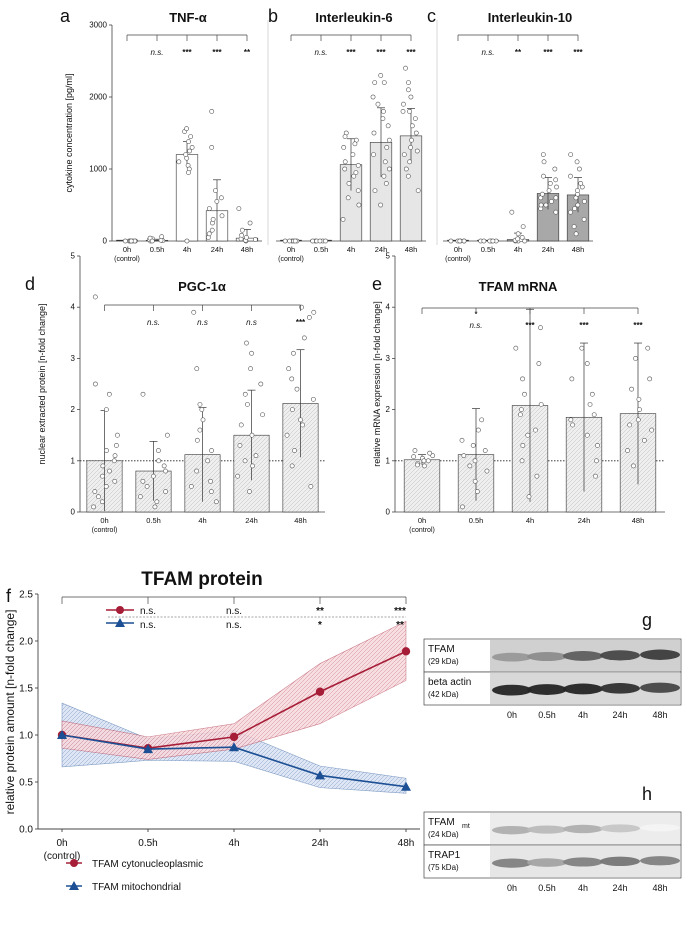 The image size is (685, 950). I want to click on panel-letter: e, so click(377, 284).